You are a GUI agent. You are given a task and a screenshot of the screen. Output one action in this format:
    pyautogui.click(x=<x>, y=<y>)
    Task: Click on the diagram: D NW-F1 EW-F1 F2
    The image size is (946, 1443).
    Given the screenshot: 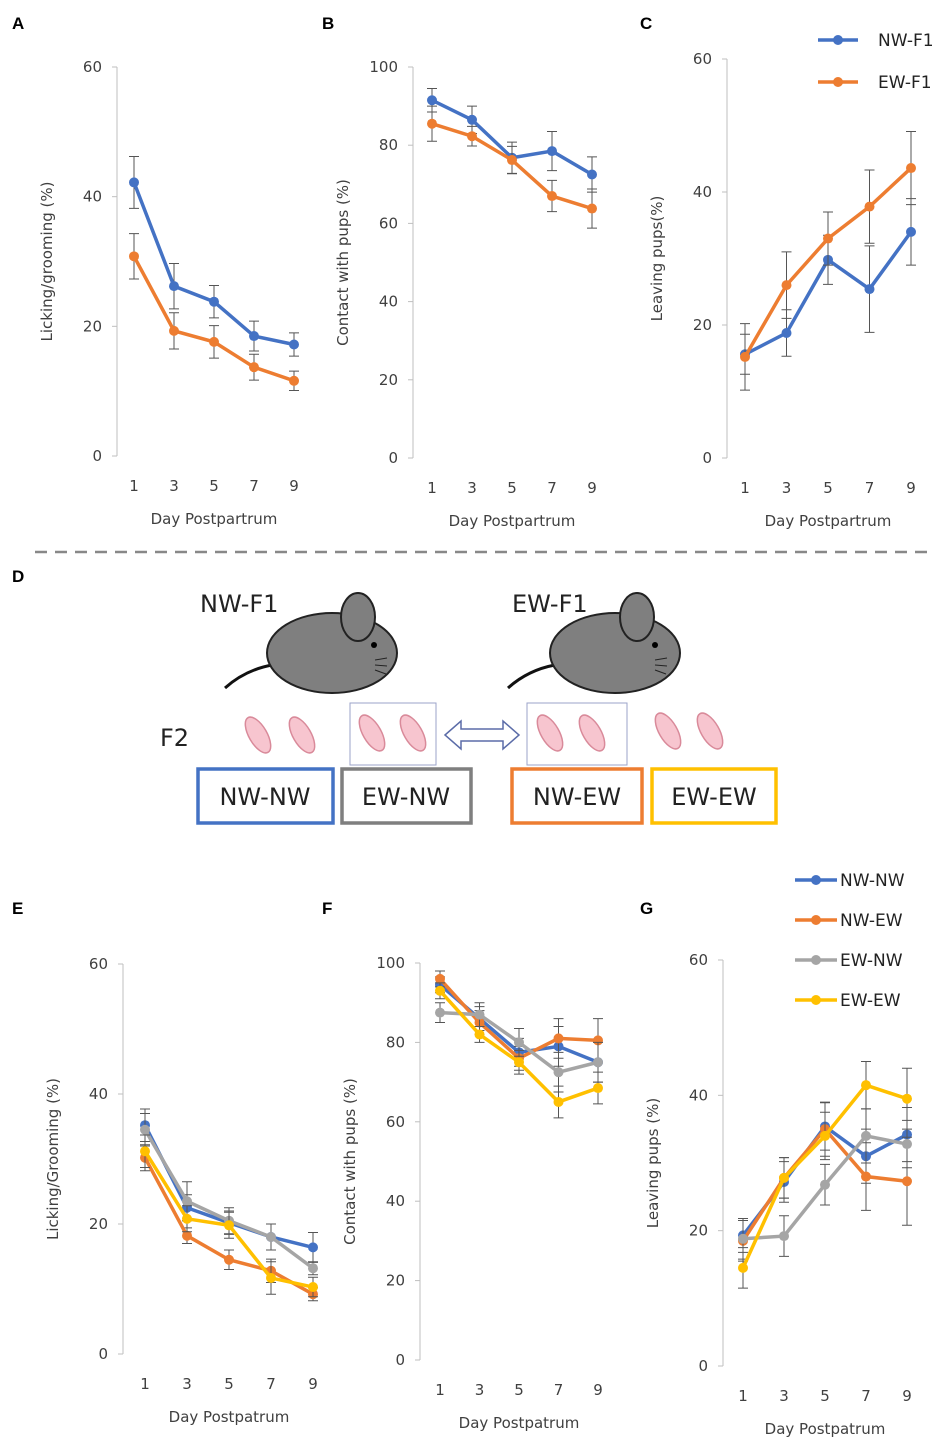 What is the action you would take?
    pyautogui.click(x=395, y=696)
    